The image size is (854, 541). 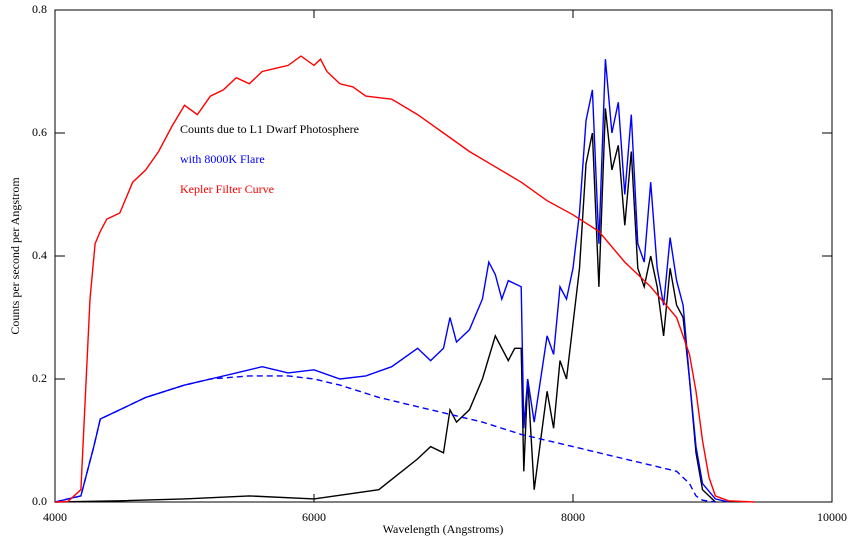 What do you see at coordinates (443, 529) in the screenshot?
I see `x-axis-label: Wavelength (Angstroms)` at bounding box center [443, 529].